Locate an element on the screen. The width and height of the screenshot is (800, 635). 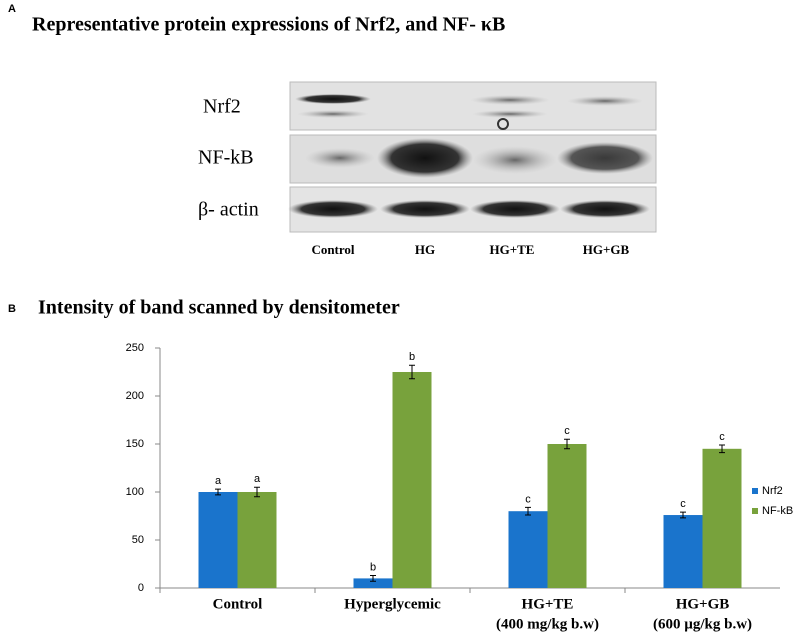
panel-label: A is located at coordinates (12, 9).